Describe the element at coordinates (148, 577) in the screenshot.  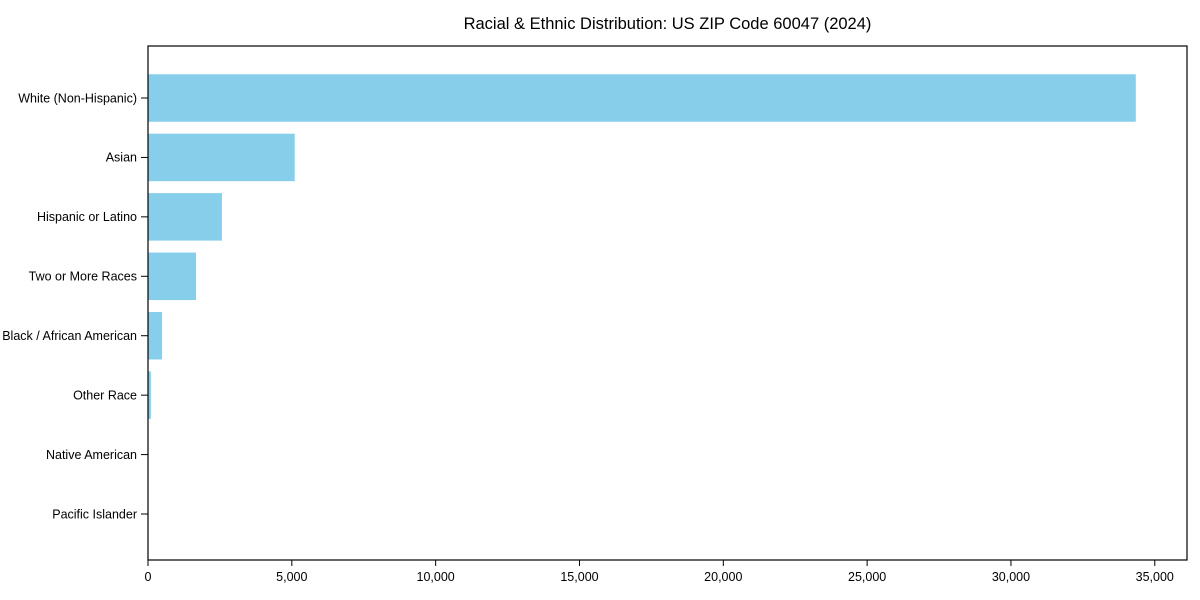
I see `x-tick-label: 0` at that location.